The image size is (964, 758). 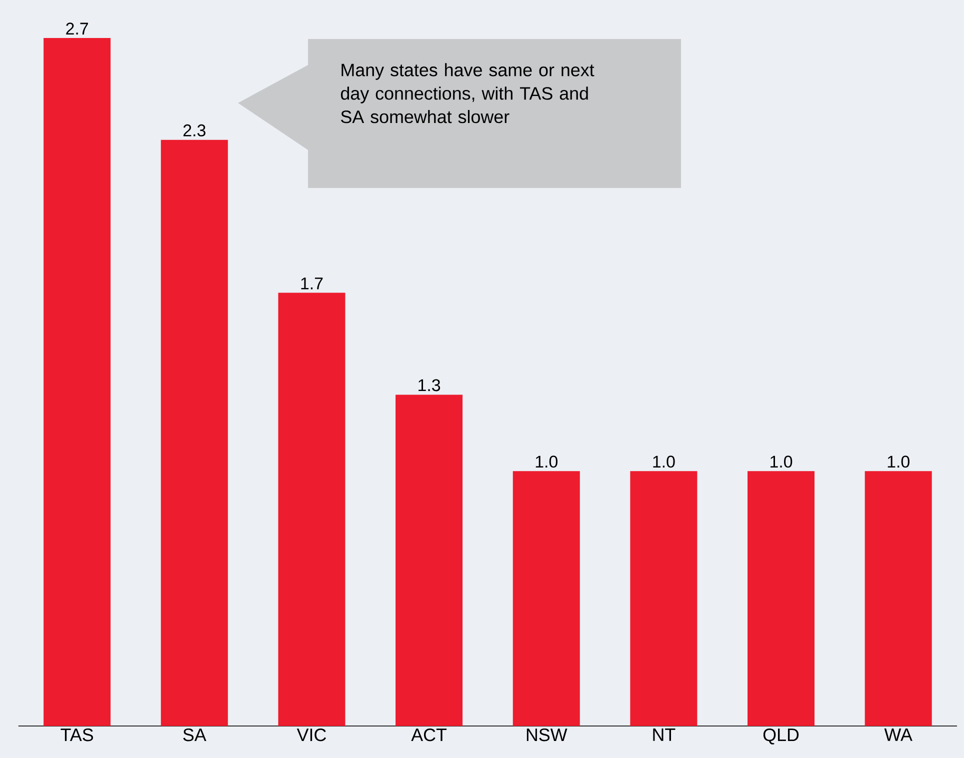 I want to click on annotation: Many states have same or next day connections, with TAS and SA somewhat slower, so click(x=467, y=93).